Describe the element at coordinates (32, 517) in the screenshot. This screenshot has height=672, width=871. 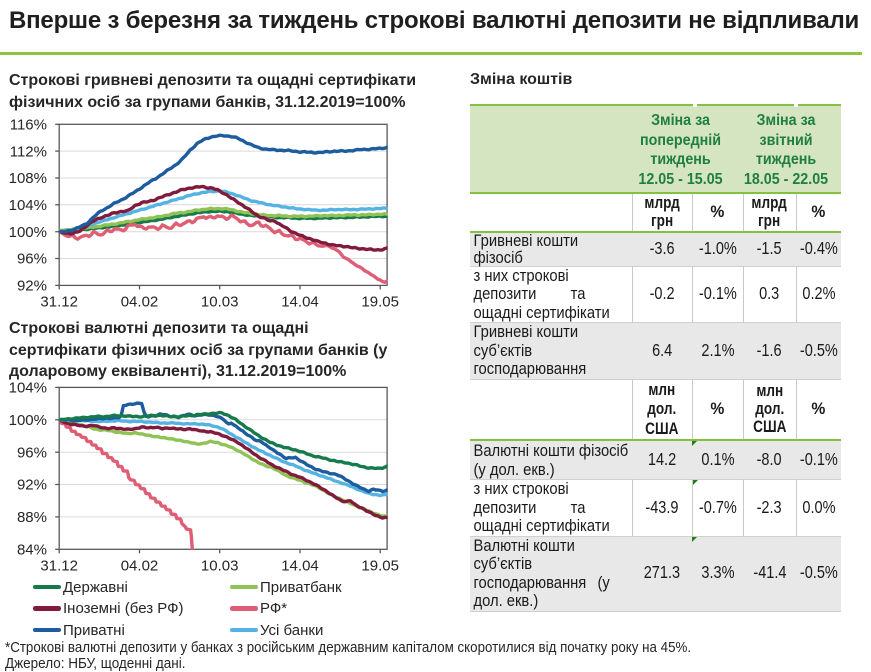
I see `svg-text: 88%` at that location.